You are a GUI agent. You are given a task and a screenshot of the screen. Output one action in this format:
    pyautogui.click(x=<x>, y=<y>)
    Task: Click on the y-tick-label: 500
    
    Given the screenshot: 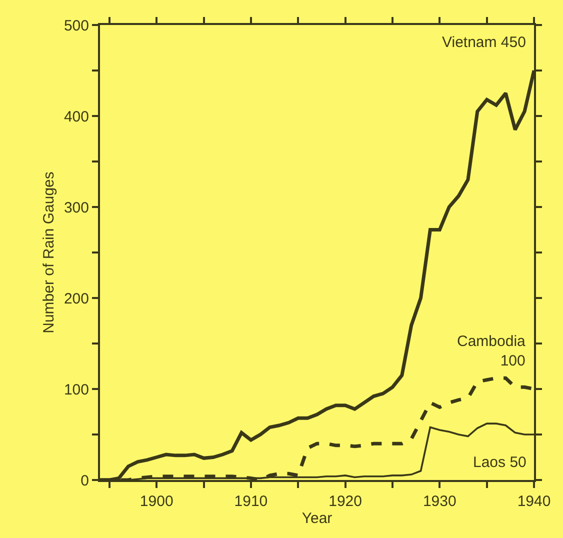 What is the action you would take?
    pyautogui.click(x=76, y=25)
    